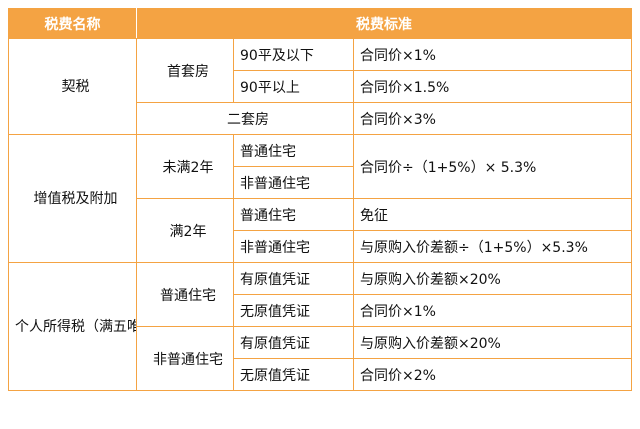 Image resolution: width=640 pixels, height=429 pixels. I want to click on value-cell: 免征, so click(492, 214).